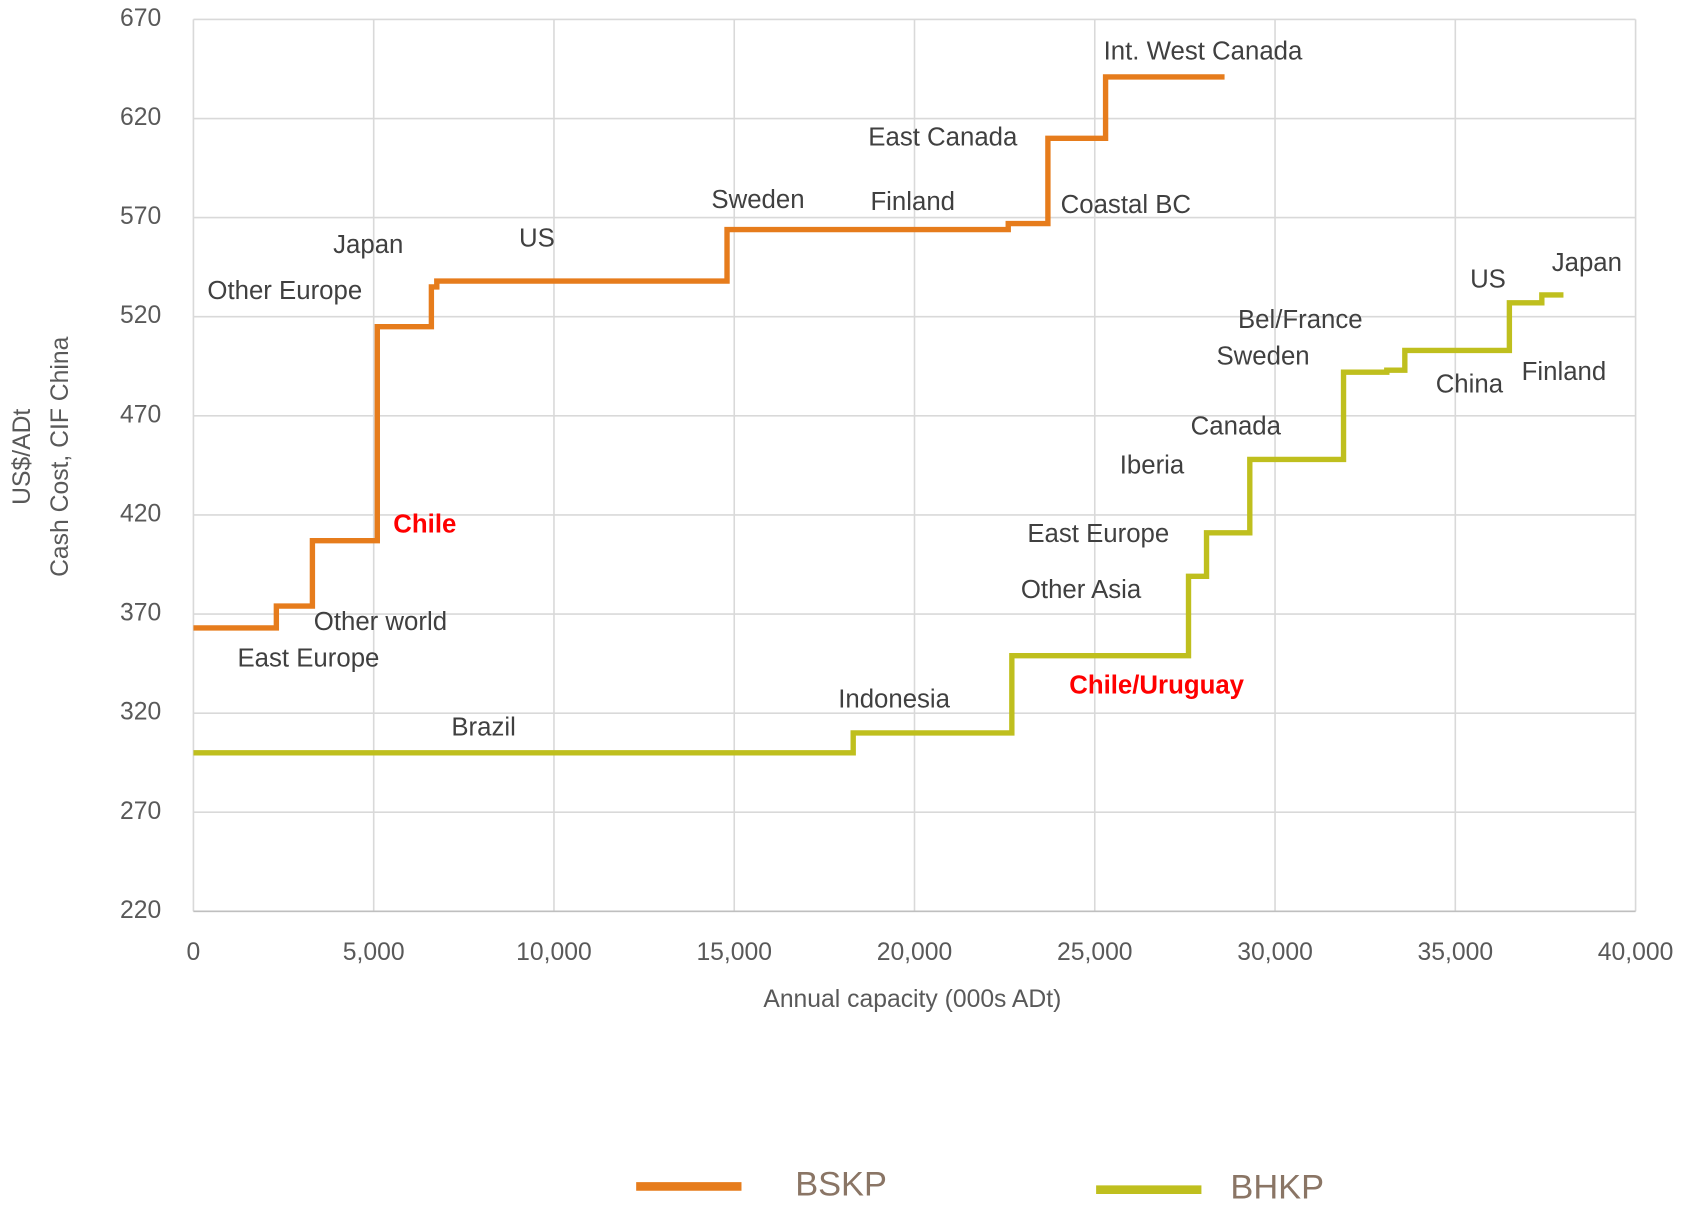 The width and height of the screenshot is (1685, 1208). What do you see at coordinates (424, 524) in the screenshot?
I see `annotation: Chile` at bounding box center [424, 524].